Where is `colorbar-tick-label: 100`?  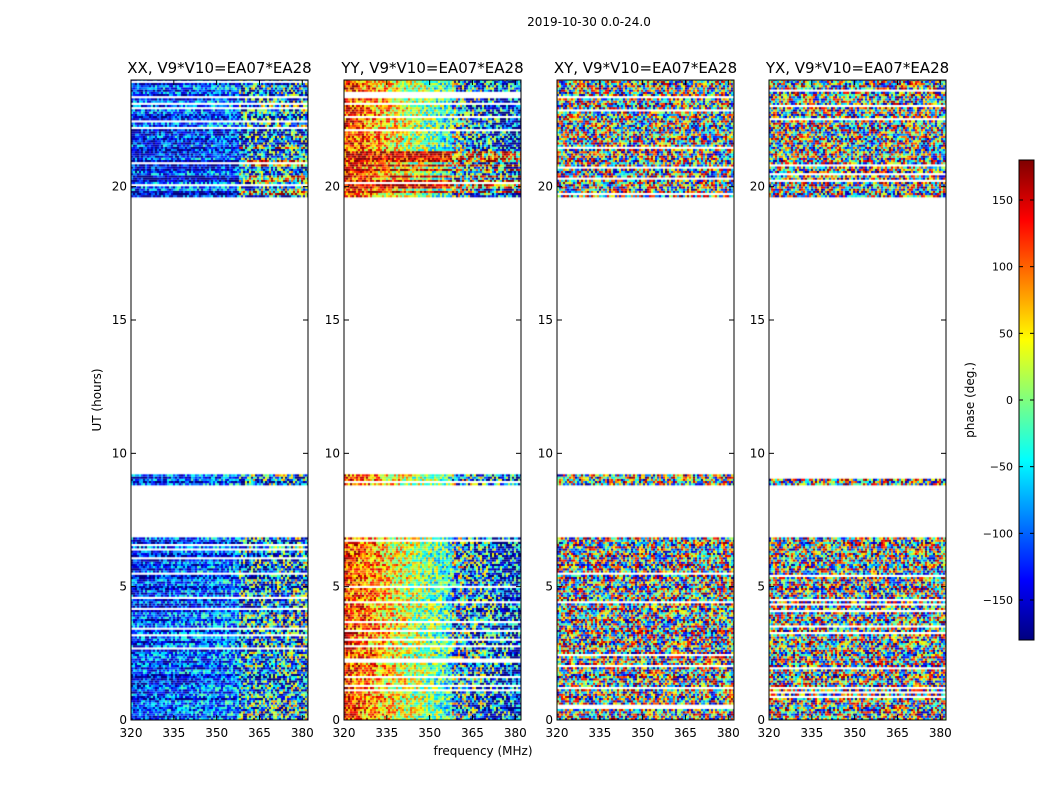 colorbar-tick-label: 100 is located at coordinates (1002, 267).